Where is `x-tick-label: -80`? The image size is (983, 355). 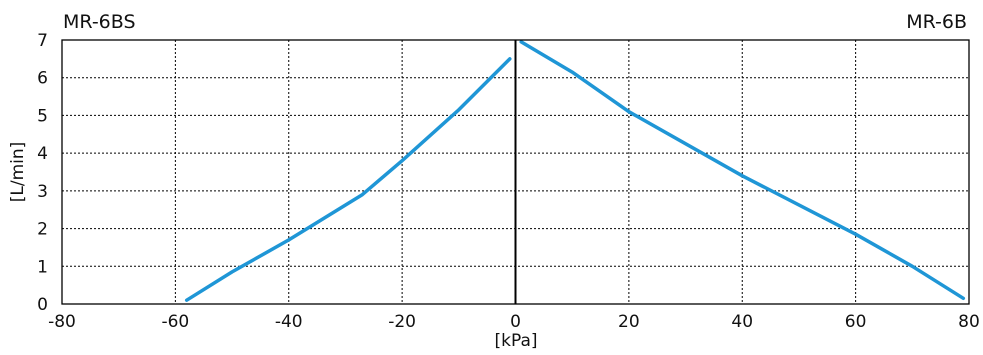
x-tick-label: -80 is located at coordinates (62, 322).